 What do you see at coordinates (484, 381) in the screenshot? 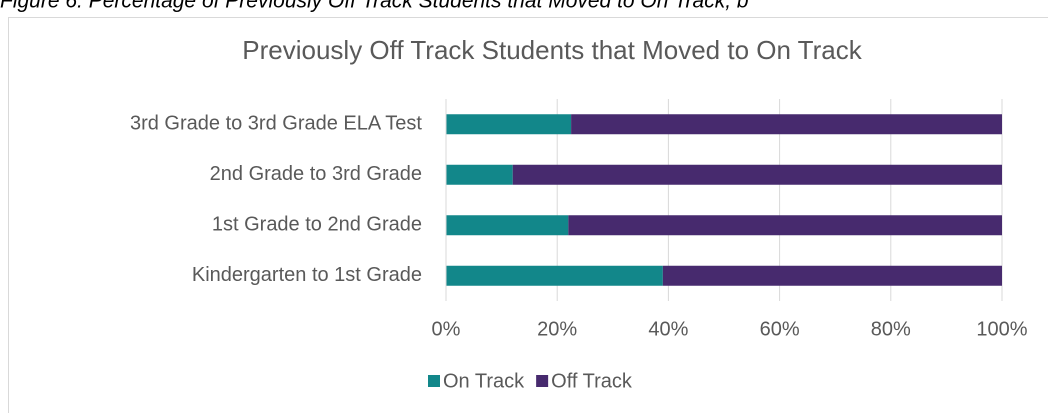
I see `legend-label: On Track` at bounding box center [484, 381].